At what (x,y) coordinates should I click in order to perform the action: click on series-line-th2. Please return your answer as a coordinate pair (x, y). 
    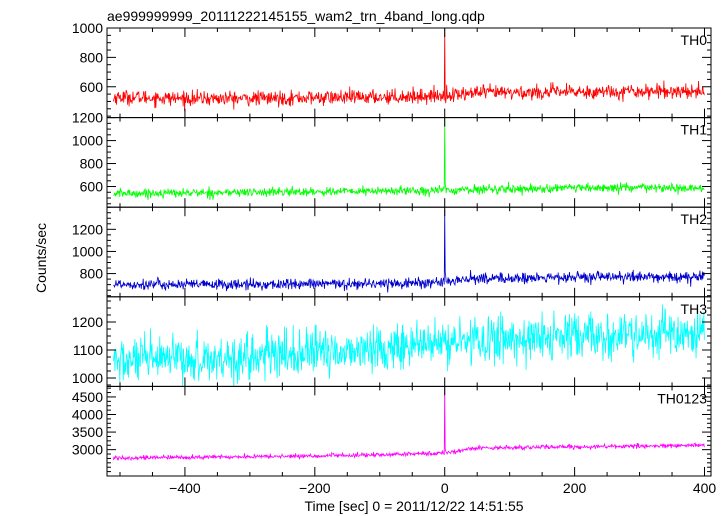
    Looking at the image, I should click on (409, 251).